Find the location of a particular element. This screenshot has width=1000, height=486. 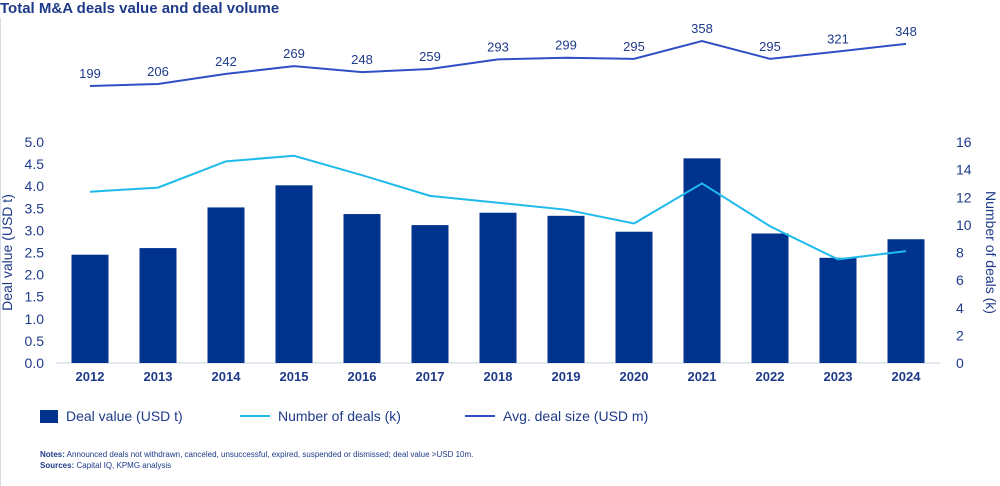

y2-tick-label-2: 4 is located at coordinates (960, 308).